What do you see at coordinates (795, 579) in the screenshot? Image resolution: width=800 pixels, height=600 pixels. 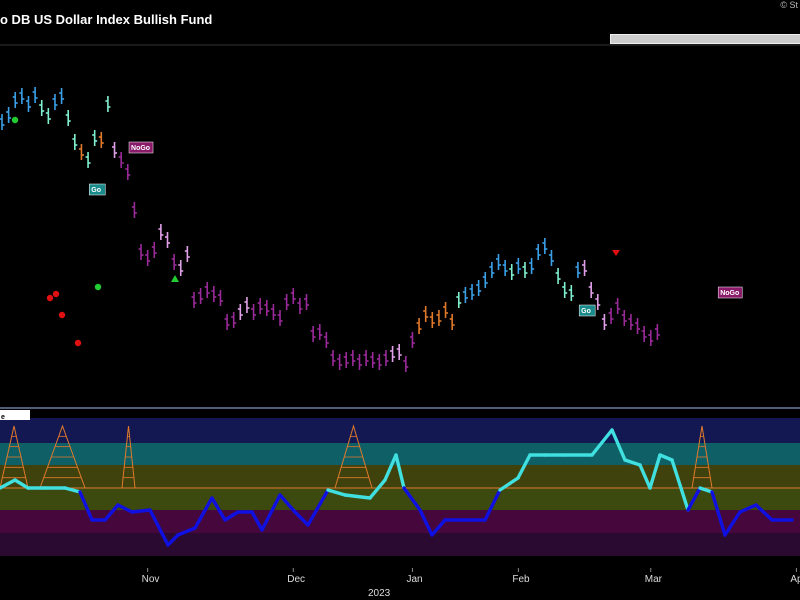 I see `x-tick-label: Apr` at bounding box center [795, 579].